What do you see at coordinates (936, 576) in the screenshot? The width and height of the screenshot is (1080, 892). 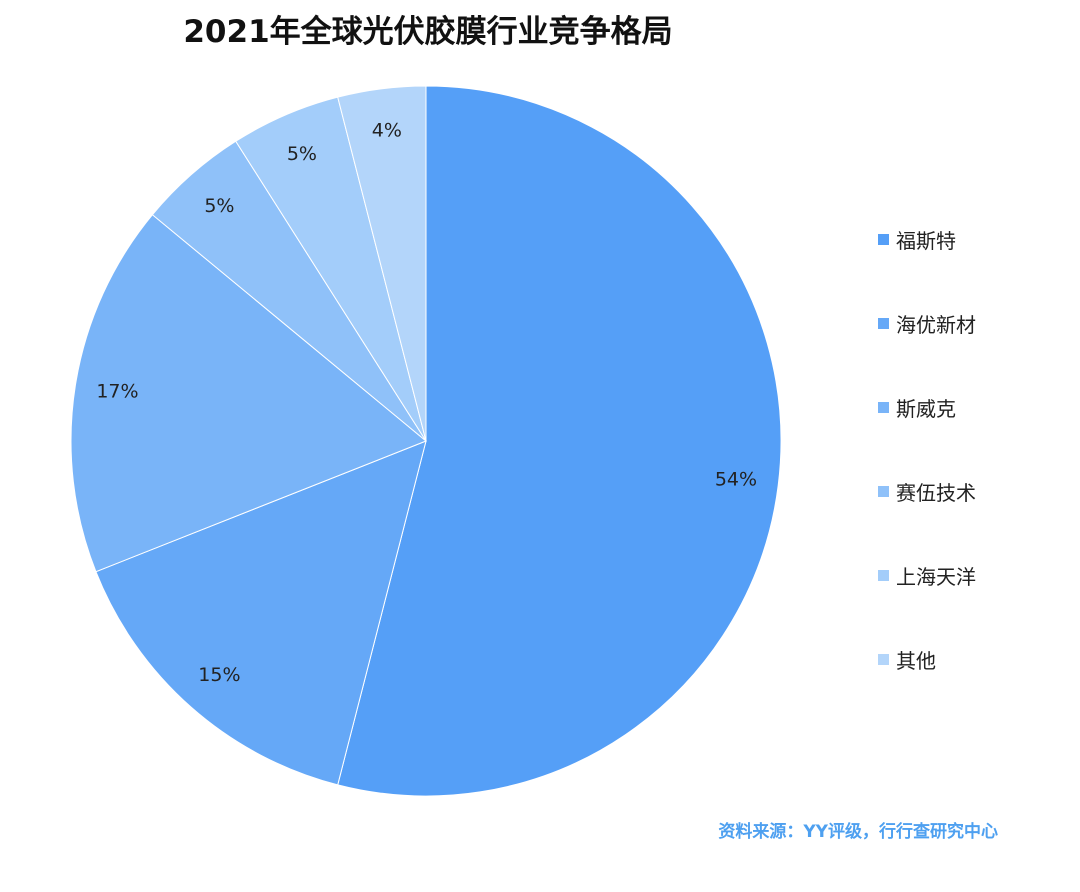 I see `legend-label: 上海天洋` at bounding box center [936, 576].